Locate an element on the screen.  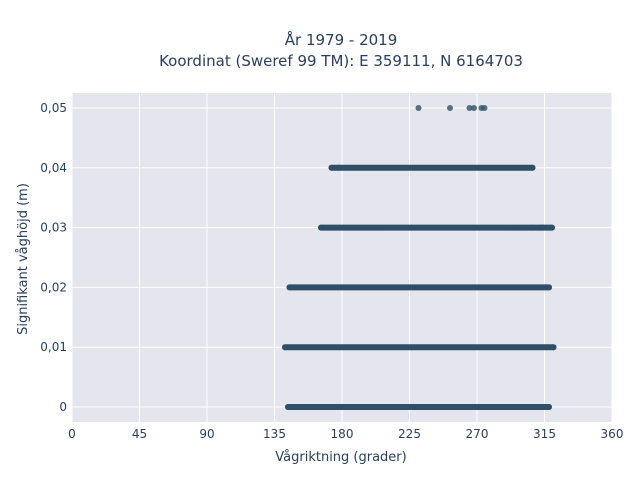
y-axis-ticks: 0 0,01 0,02 0,03 0,04 0,05 is located at coordinates (53, 257).